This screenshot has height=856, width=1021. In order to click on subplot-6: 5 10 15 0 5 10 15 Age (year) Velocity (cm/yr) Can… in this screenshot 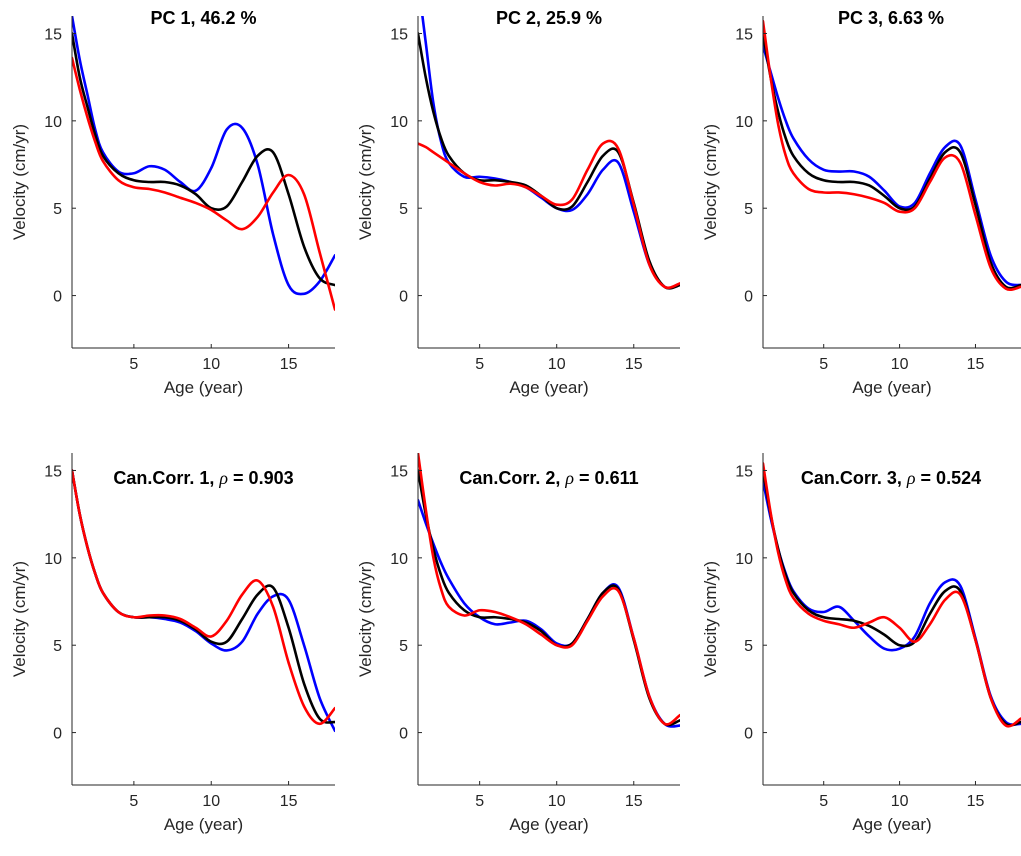, I will do `click(861, 643)`.